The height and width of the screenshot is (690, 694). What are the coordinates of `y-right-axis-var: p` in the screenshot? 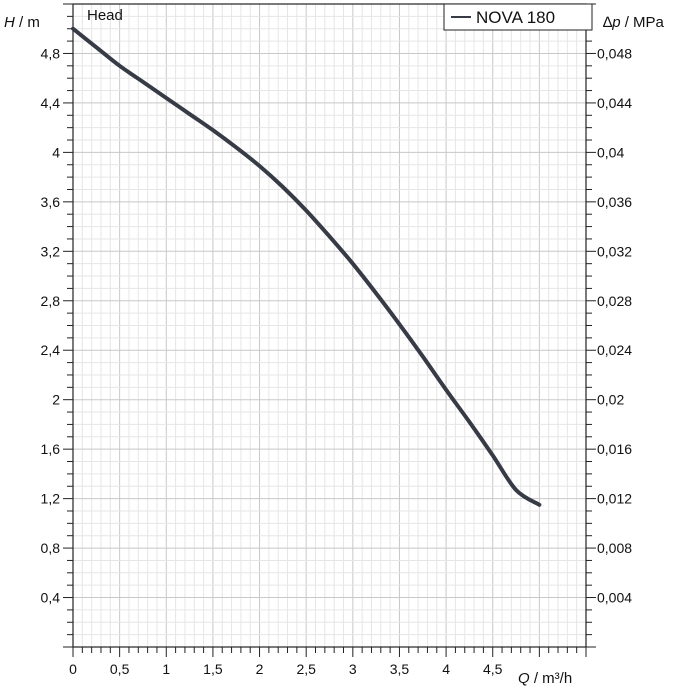 It's located at (615, 22).